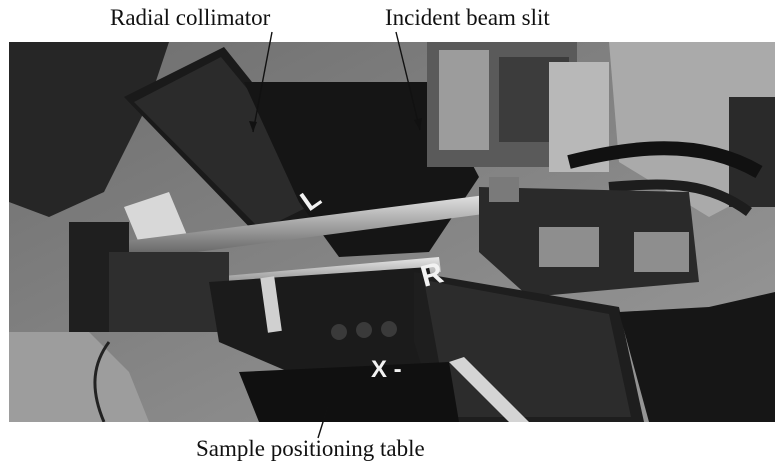 The height and width of the screenshot is (461, 780). I want to click on label-sample-positioning-table: Sample positioning table, so click(310, 448).